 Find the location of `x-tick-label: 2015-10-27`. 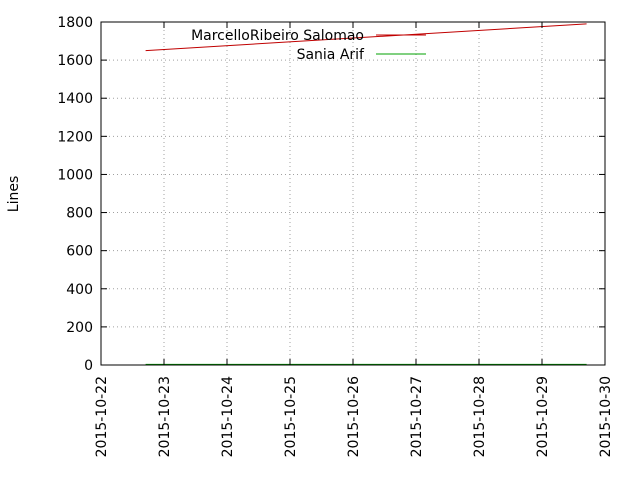

x-tick-label: 2015-10-27 is located at coordinates (417, 416).